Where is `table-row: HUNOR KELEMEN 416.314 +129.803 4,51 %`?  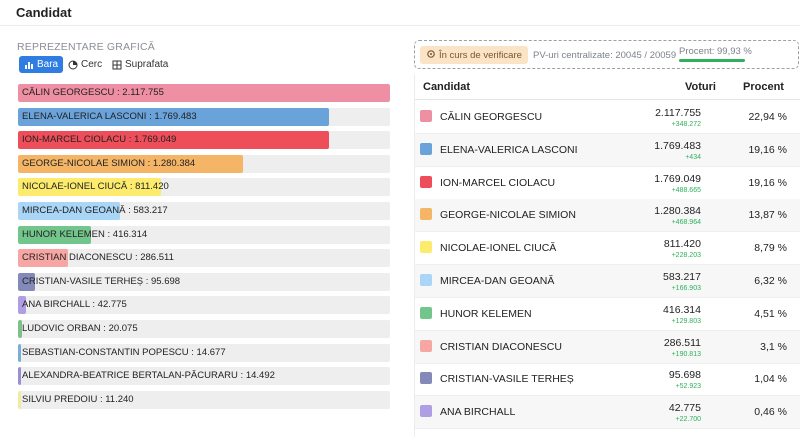 table-row: HUNOR KELEMEN 416.314 +129.803 4,51 % is located at coordinates (607, 314).